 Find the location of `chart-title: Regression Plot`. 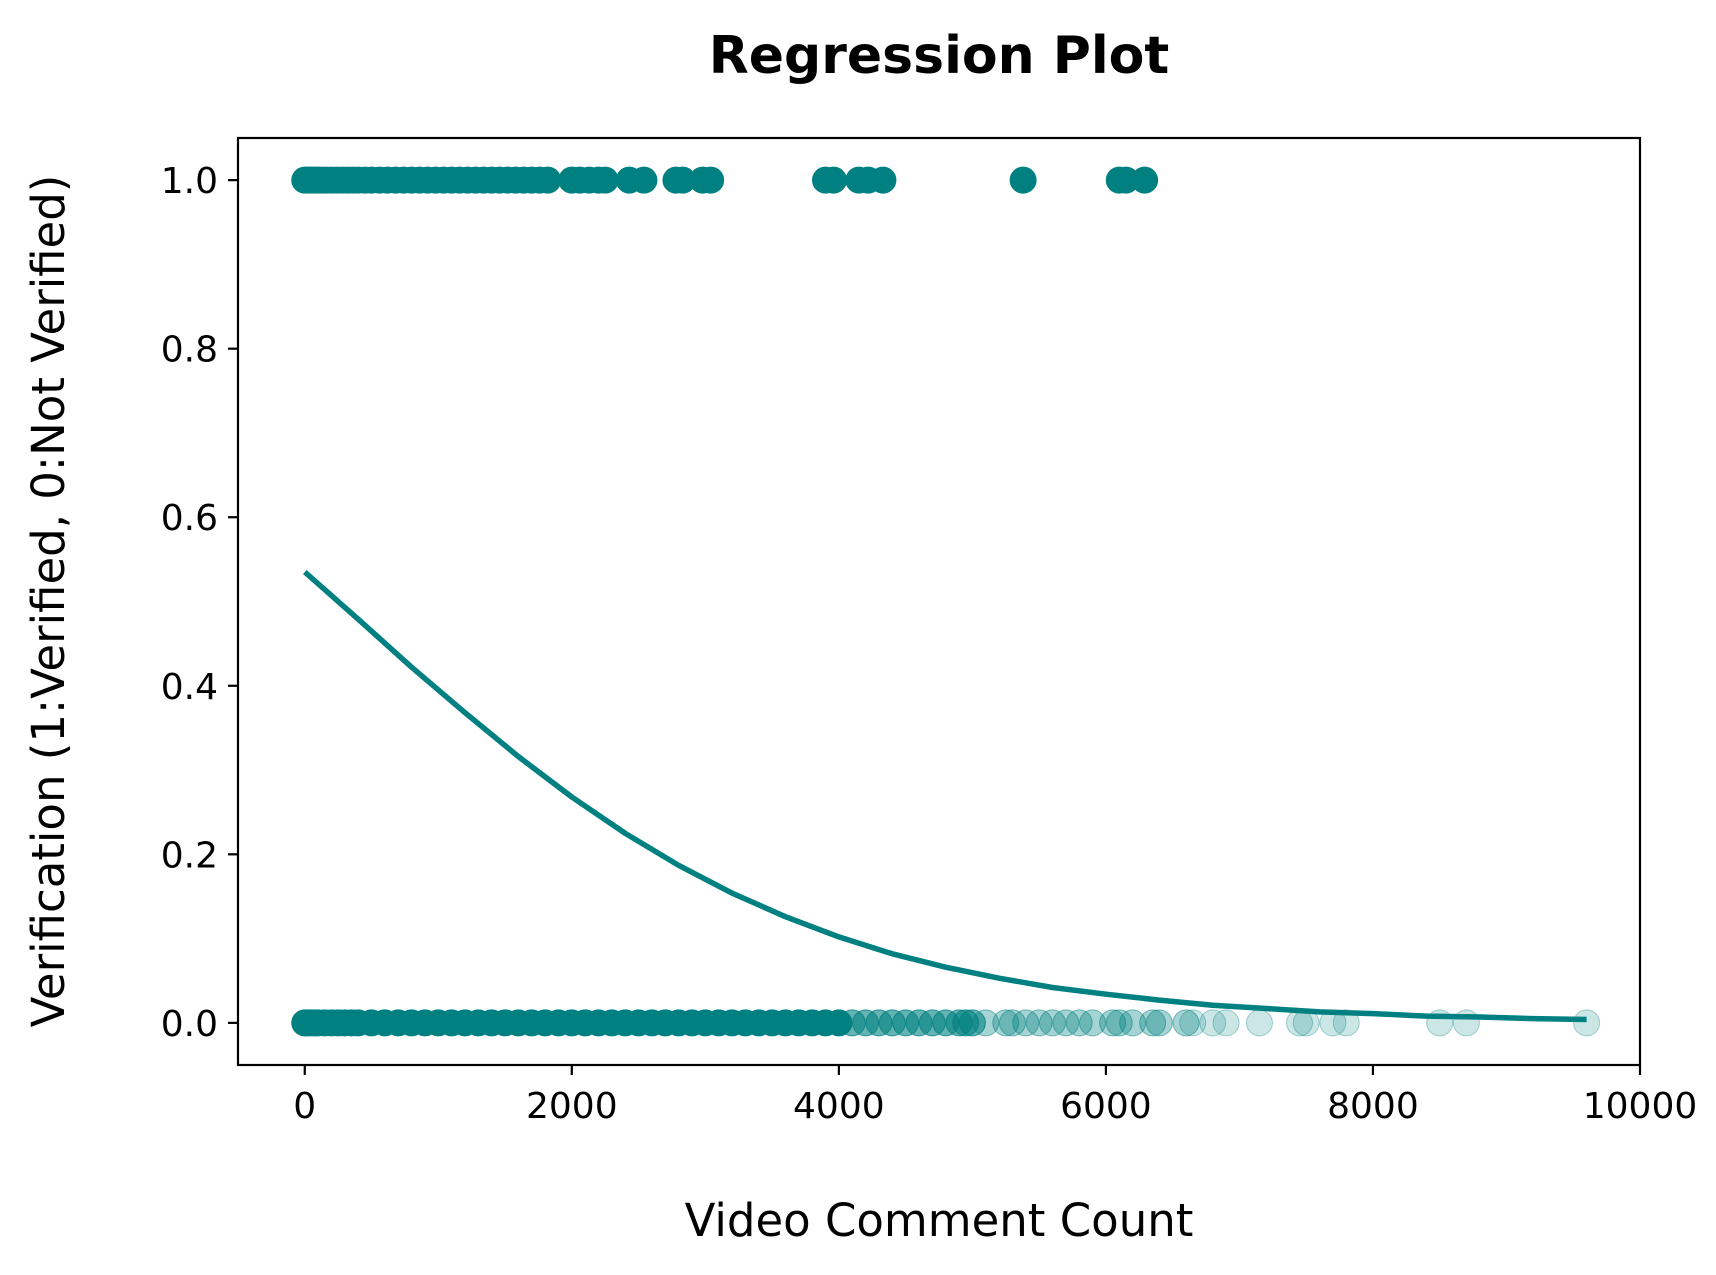

chart-title: Regression Plot is located at coordinates (939, 56).